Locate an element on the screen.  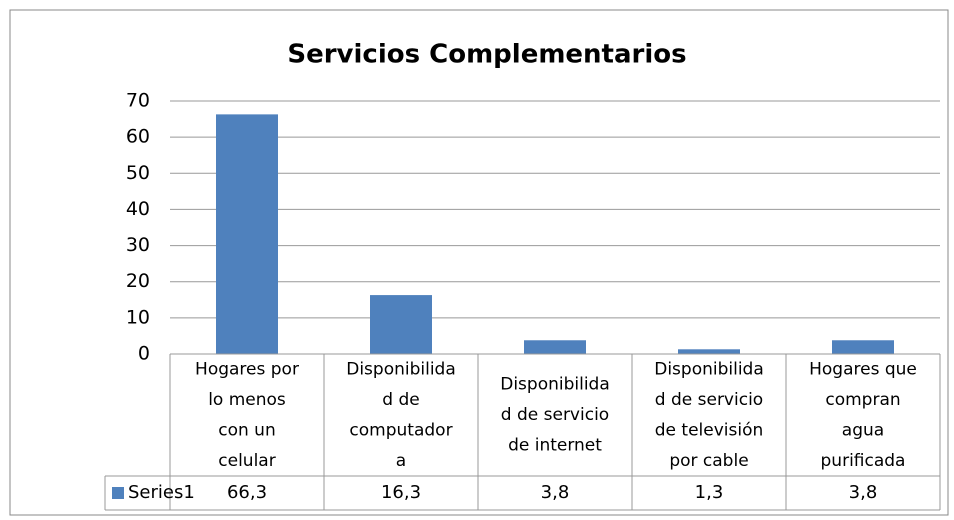
x-tick-label: Hogares que compran agua purificada is located at coordinates (863, 415).